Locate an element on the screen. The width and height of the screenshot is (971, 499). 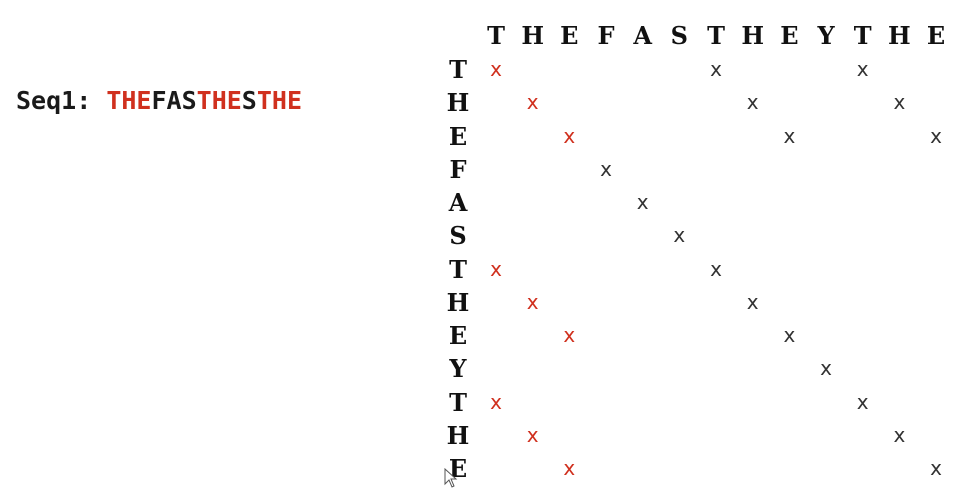
seq1-sequence: THEFASTHESTHE is located at coordinates (204, 100).